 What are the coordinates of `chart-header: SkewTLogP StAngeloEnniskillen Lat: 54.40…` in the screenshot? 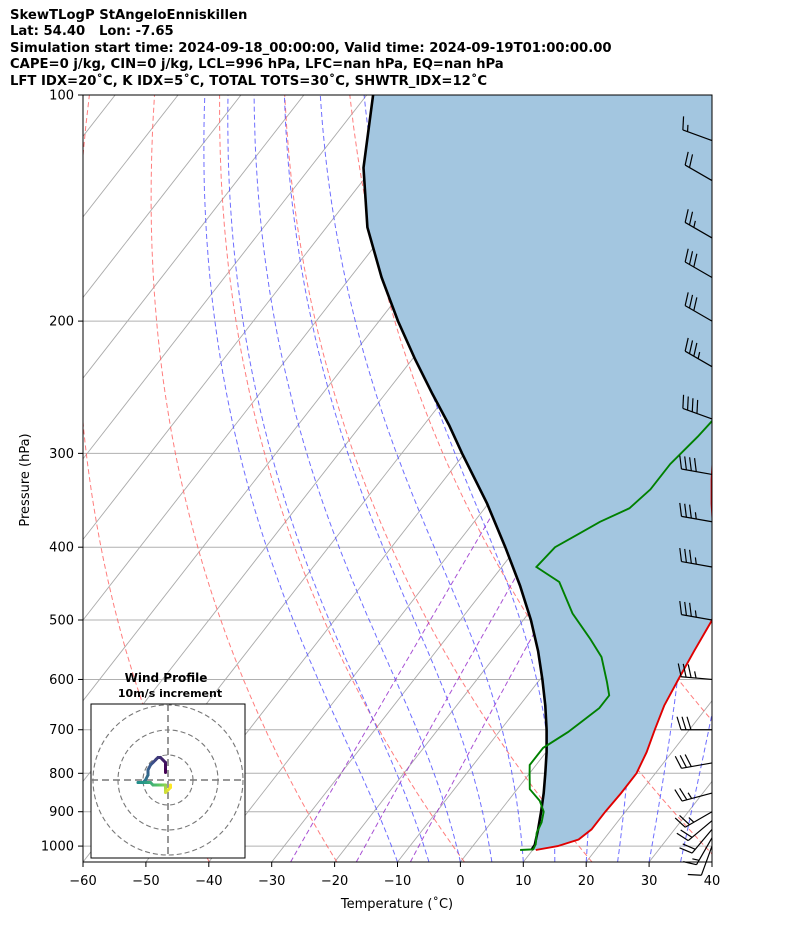 It's located at (311, 49).